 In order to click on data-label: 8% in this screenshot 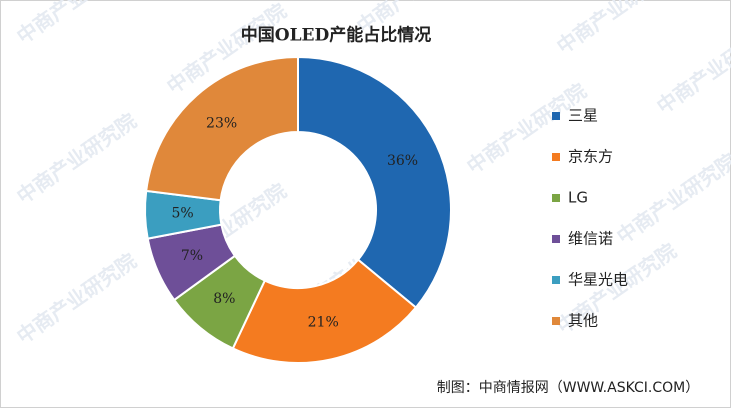, I will do `click(224, 299)`.